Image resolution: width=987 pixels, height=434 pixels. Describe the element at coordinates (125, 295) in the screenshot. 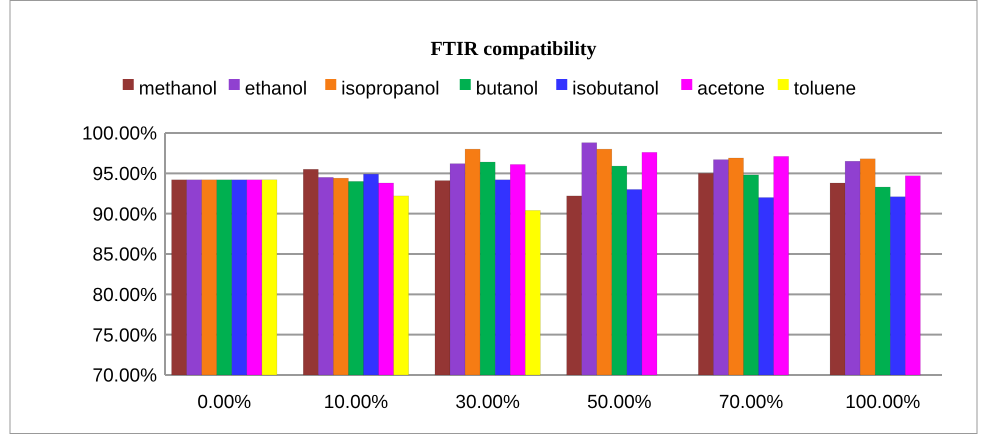

I see `y-tick-label: 80.00%` at that location.